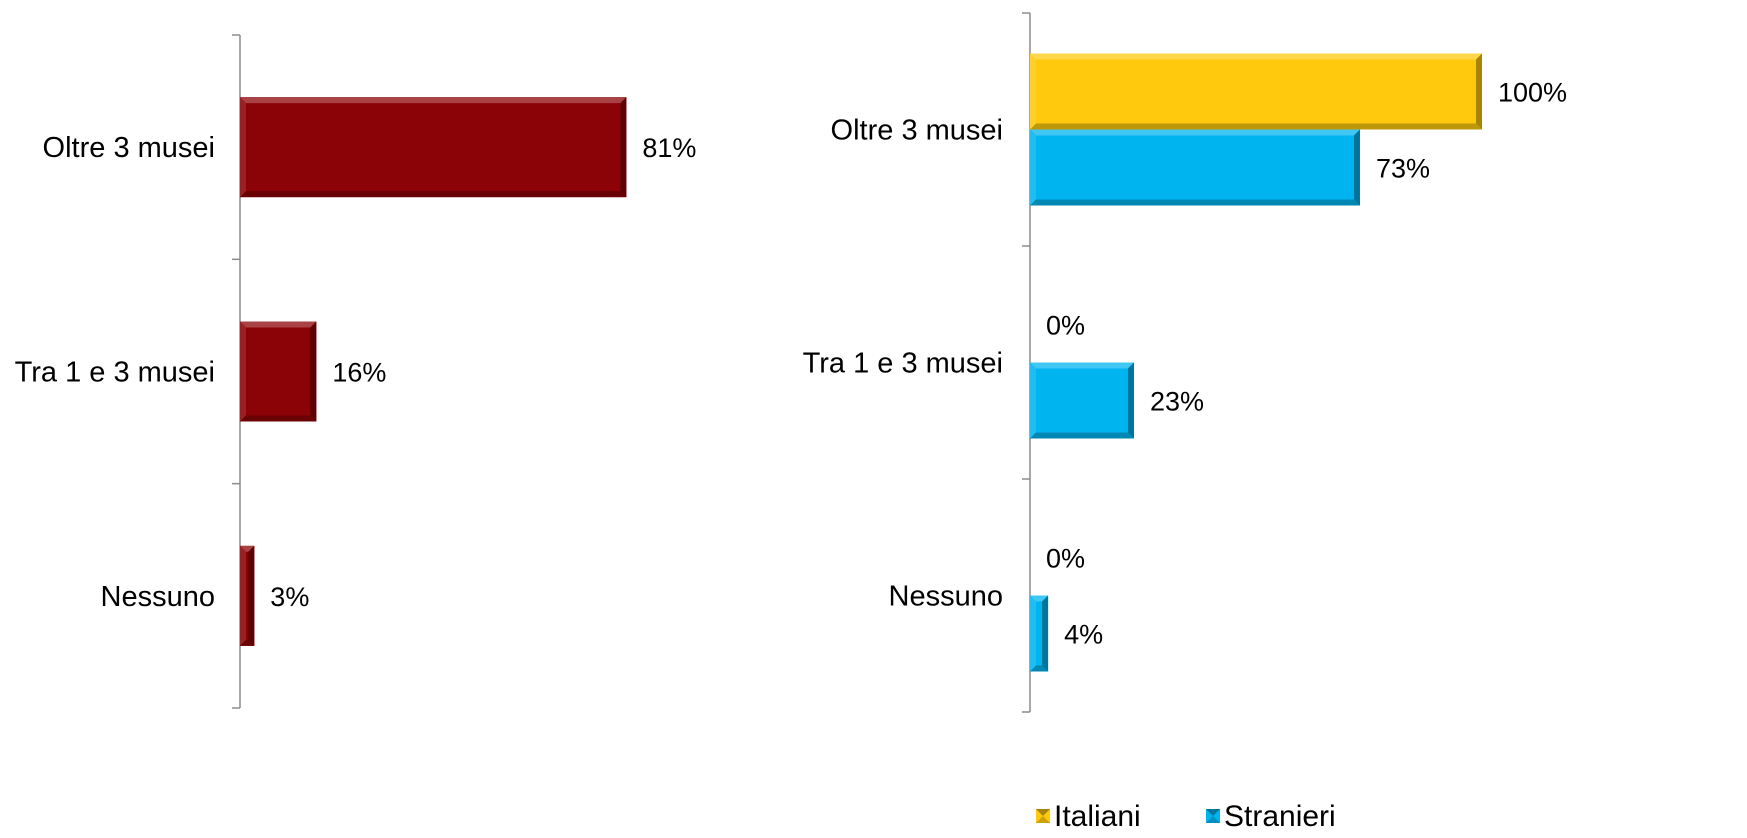 The height and width of the screenshot is (838, 1747). Describe the element at coordinates (1177, 402) in the screenshot. I see `chart2-data-label-stranieri-tra-1-e-3-musei: 23%` at that location.